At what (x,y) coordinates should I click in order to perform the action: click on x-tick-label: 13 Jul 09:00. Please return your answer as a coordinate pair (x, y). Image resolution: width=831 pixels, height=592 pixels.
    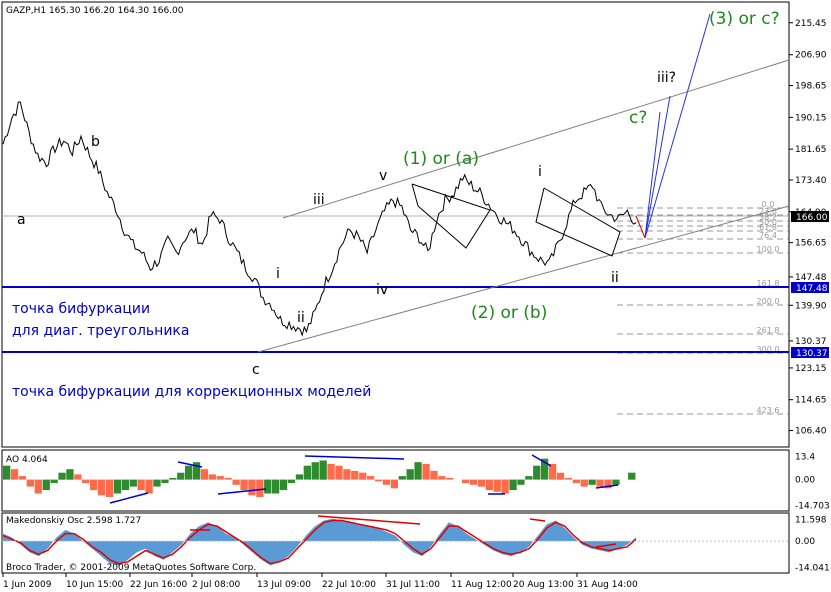
    Looking at the image, I should click on (284, 585).